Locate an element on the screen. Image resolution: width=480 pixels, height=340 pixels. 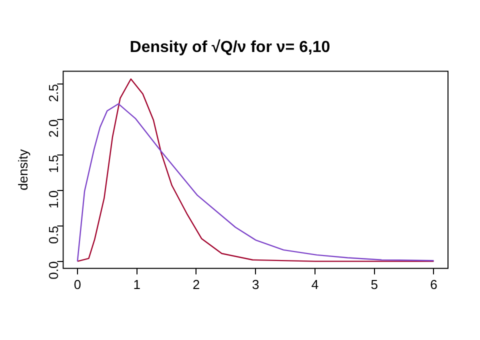
y-tick-label: 1.0 is located at coordinates (53, 199).